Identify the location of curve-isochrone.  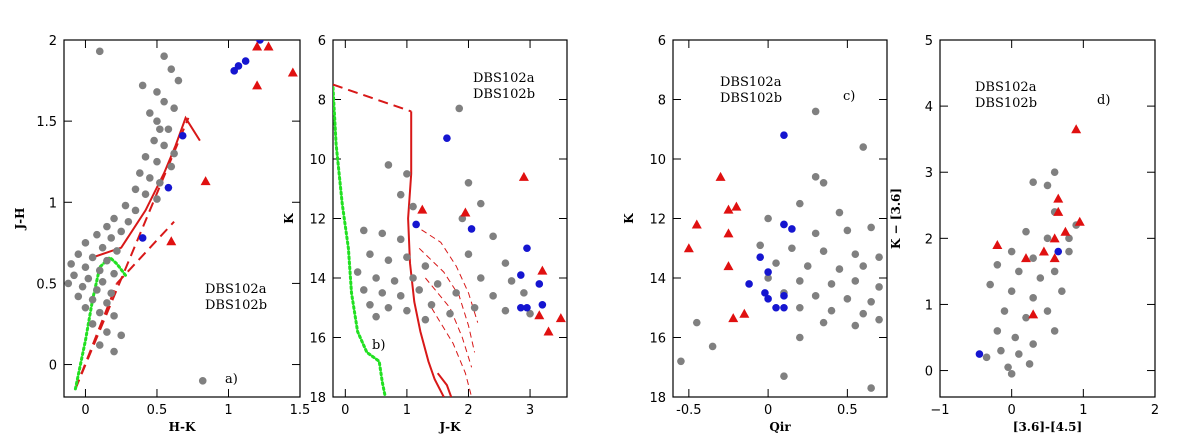
(426, 254).